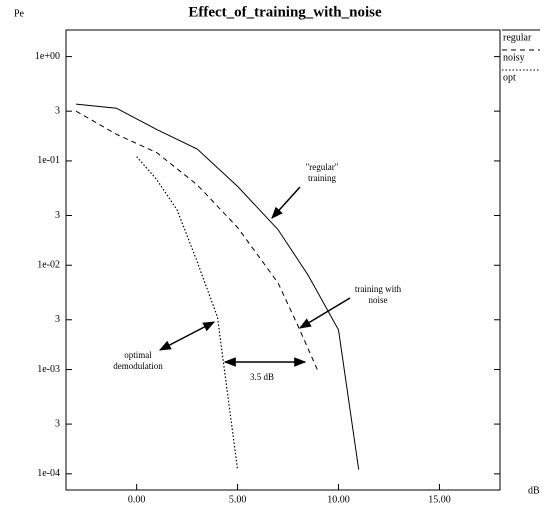 Image resolution: width=545 pixels, height=512 pixels. I want to click on chart-title: Effect_of_training_with_noise, so click(285, 12).